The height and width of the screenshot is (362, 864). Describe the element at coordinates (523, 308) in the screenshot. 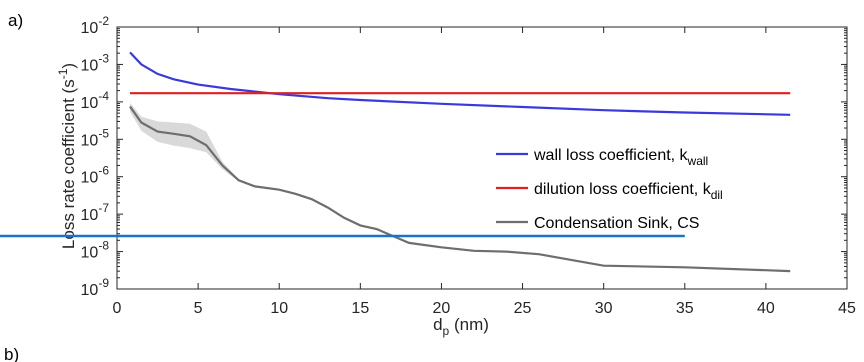

I see `x-tick-label: 25` at that location.